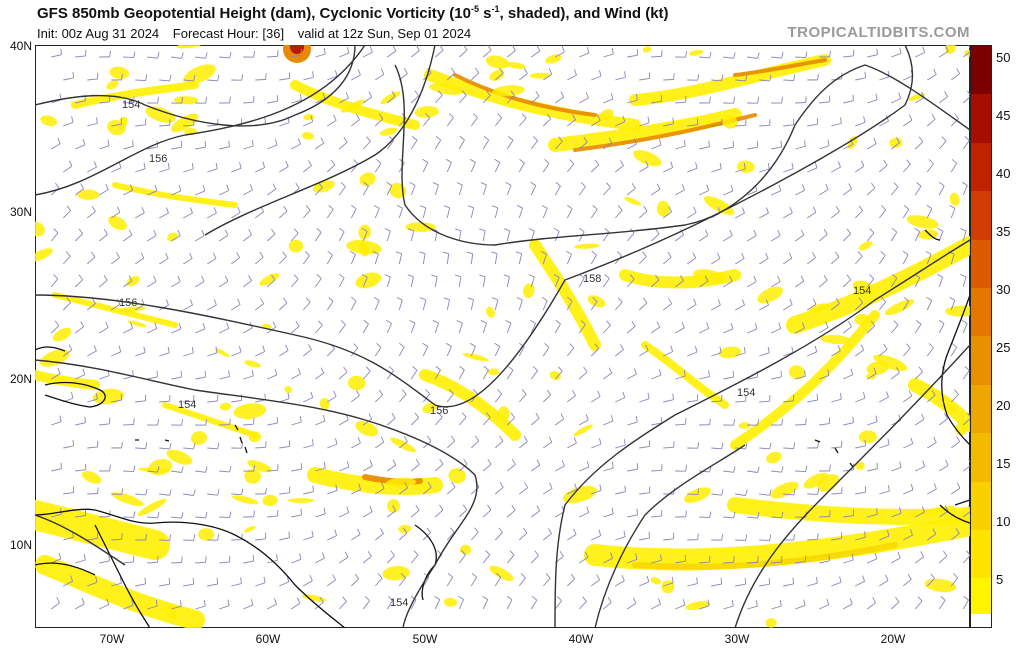 This screenshot has height=648, width=1024. What do you see at coordinates (1003, 521) in the screenshot?
I see `colorbar-label: 10` at bounding box center [1003, 521].